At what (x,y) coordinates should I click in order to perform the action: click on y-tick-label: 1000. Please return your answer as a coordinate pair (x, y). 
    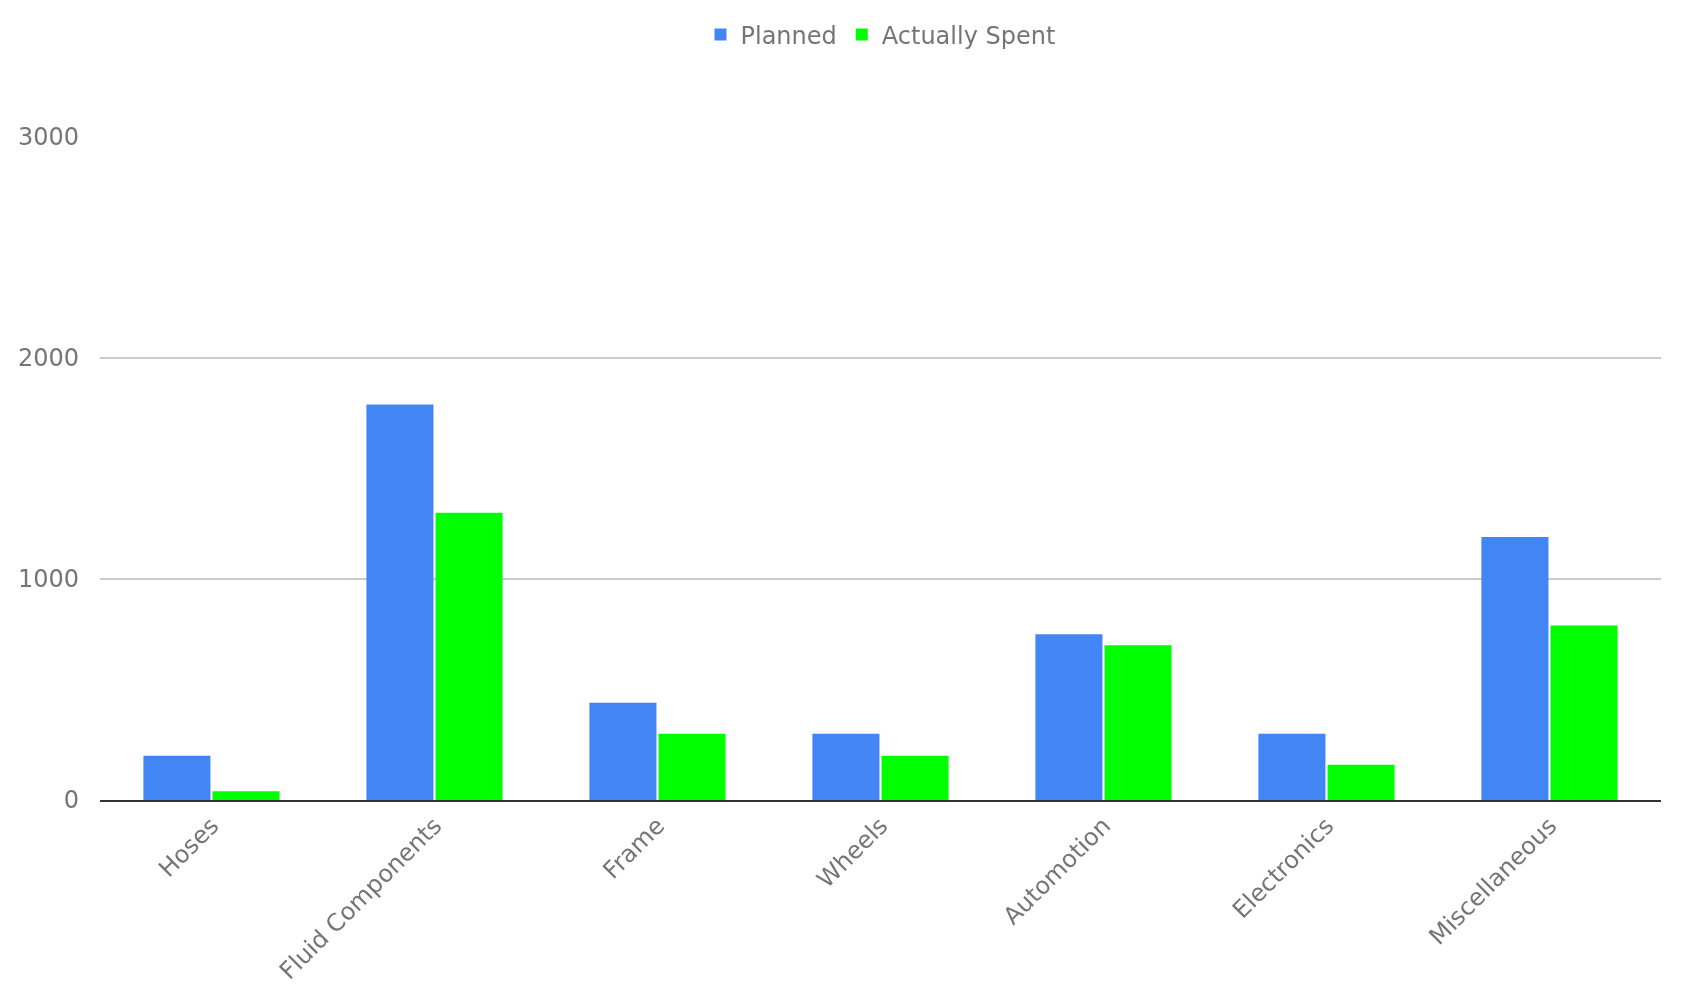
    Looking at the image, I should click on (48, 579).